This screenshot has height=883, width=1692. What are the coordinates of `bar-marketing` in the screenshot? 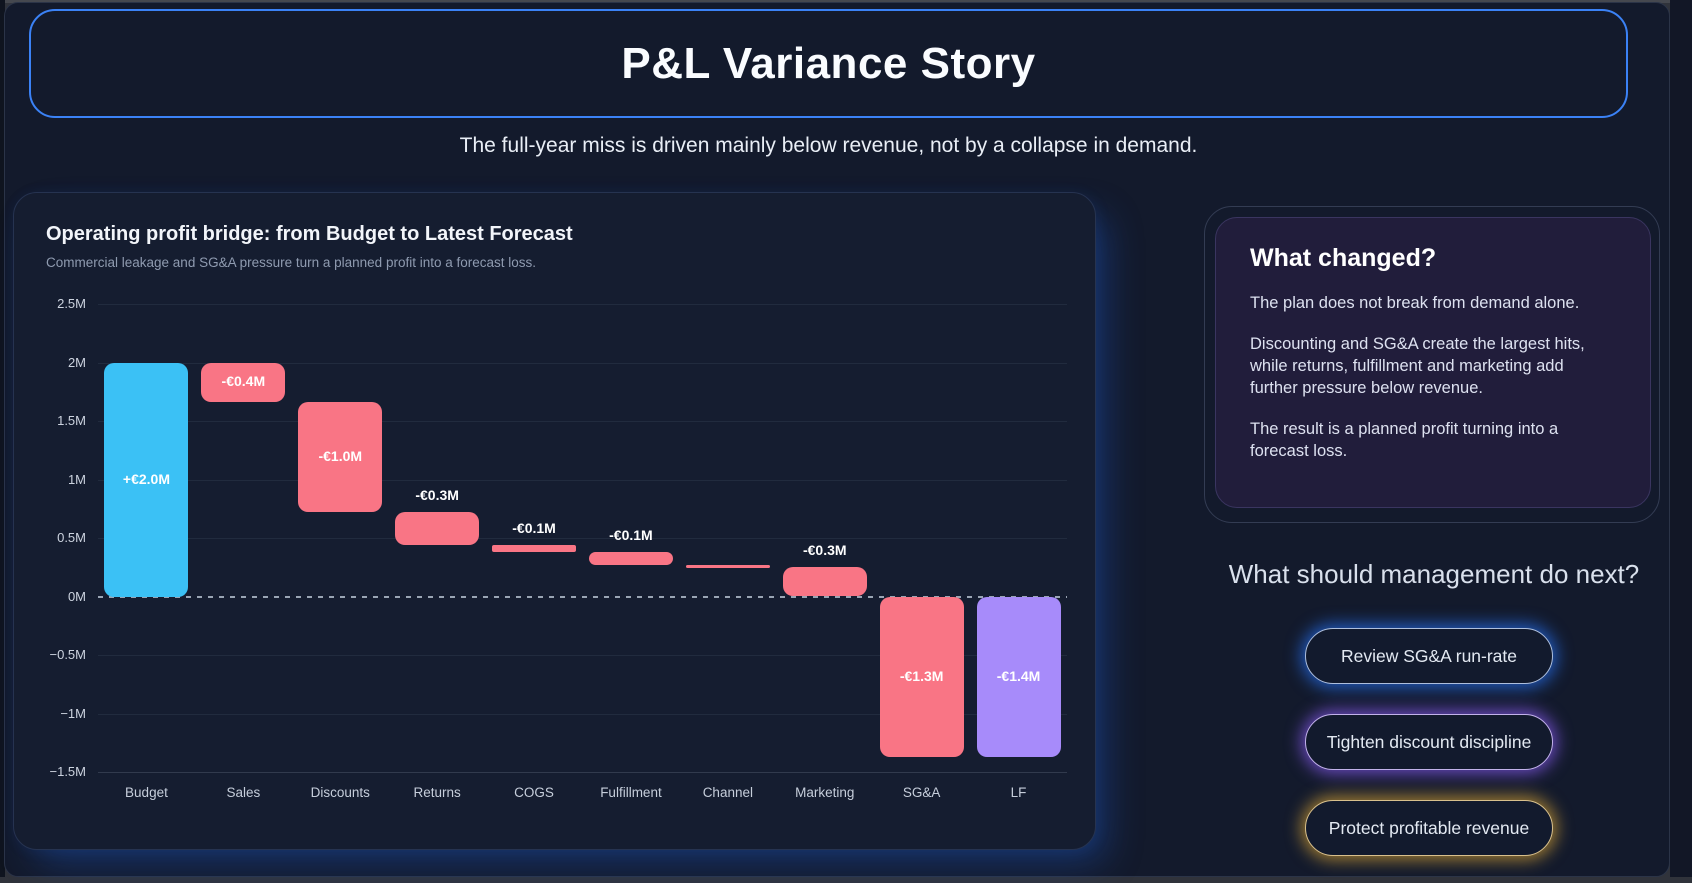 It's located at (824, 581).